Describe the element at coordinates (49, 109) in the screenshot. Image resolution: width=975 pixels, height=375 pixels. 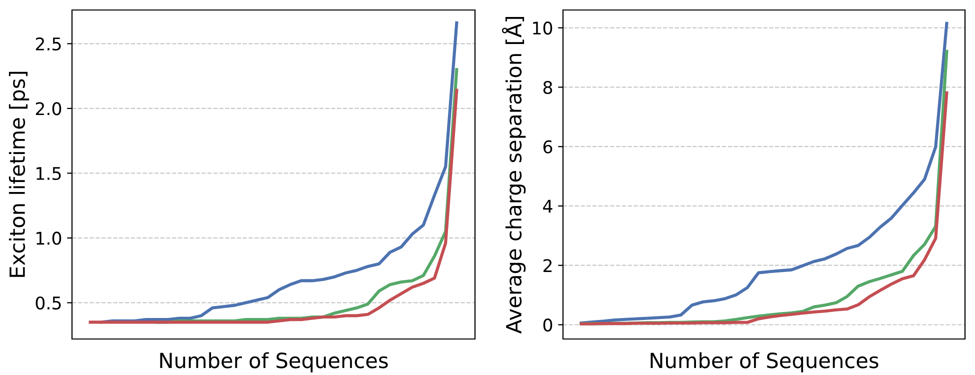
I see `y-tick-label: 2.0` at that location.